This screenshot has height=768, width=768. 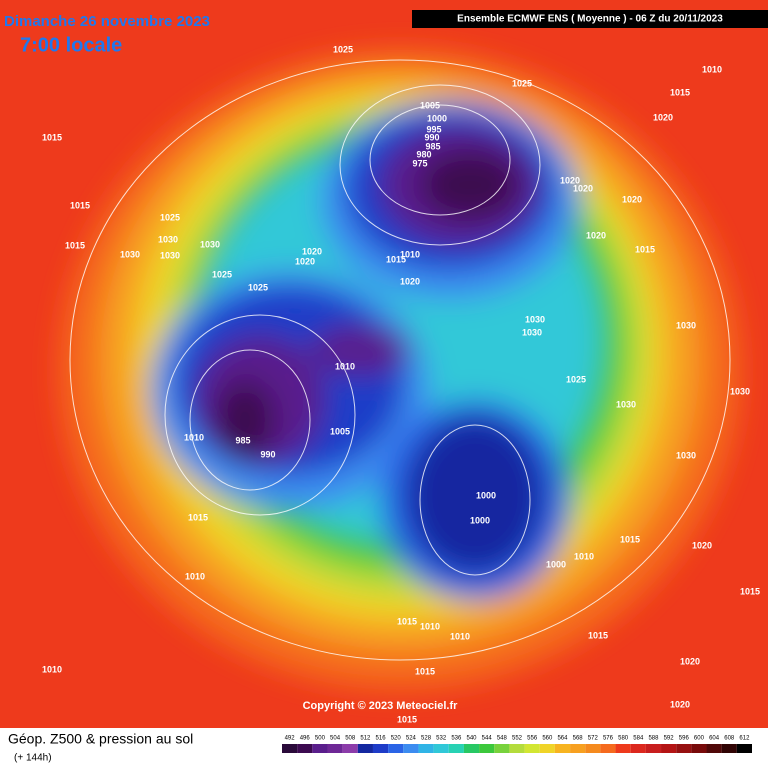 What do you see at coordinates (290, 739) in the screenshot?
I see `colorbar-label: 492` at bounding box center [290, 739].